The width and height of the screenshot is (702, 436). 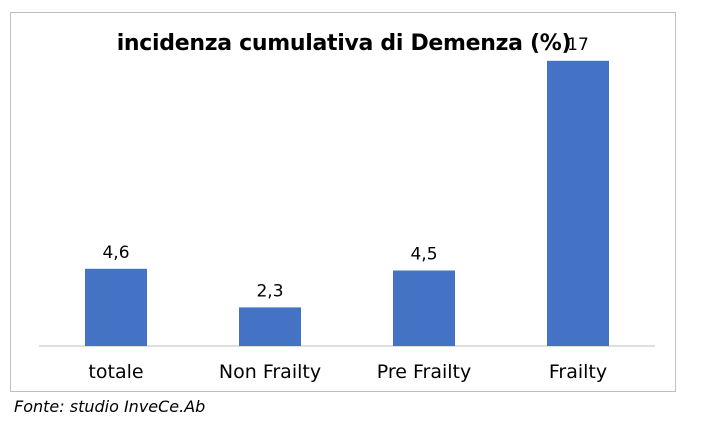 What do you see at coordinates (269, 291) in the screenshot?
I see `data-label: 2,3` at bounding box center [269, 291].